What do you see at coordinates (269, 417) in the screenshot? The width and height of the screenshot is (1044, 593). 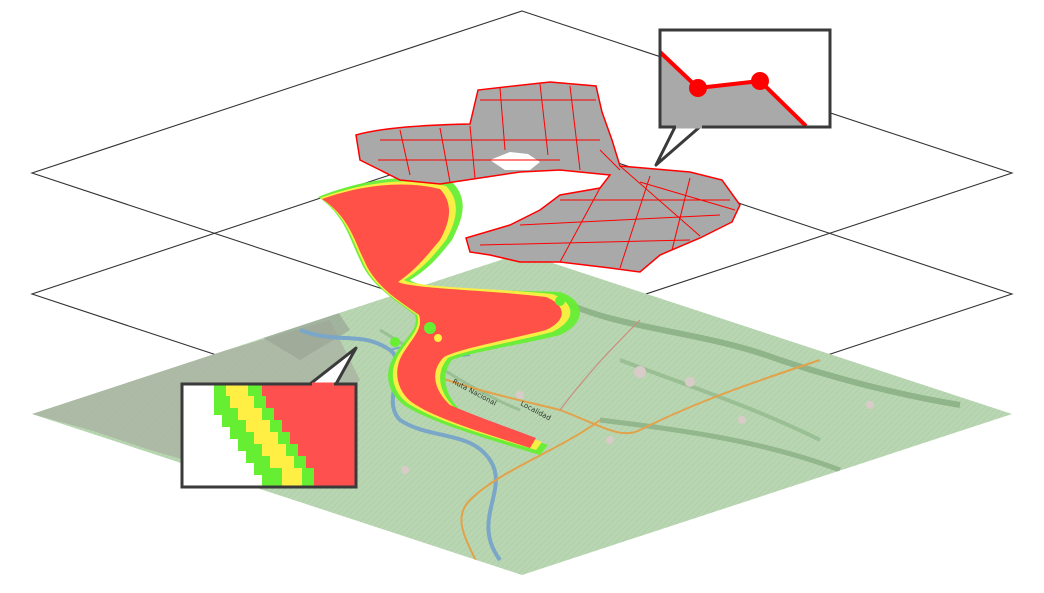 I see `raster-zoom-callout` at bounding box center [269, 417].